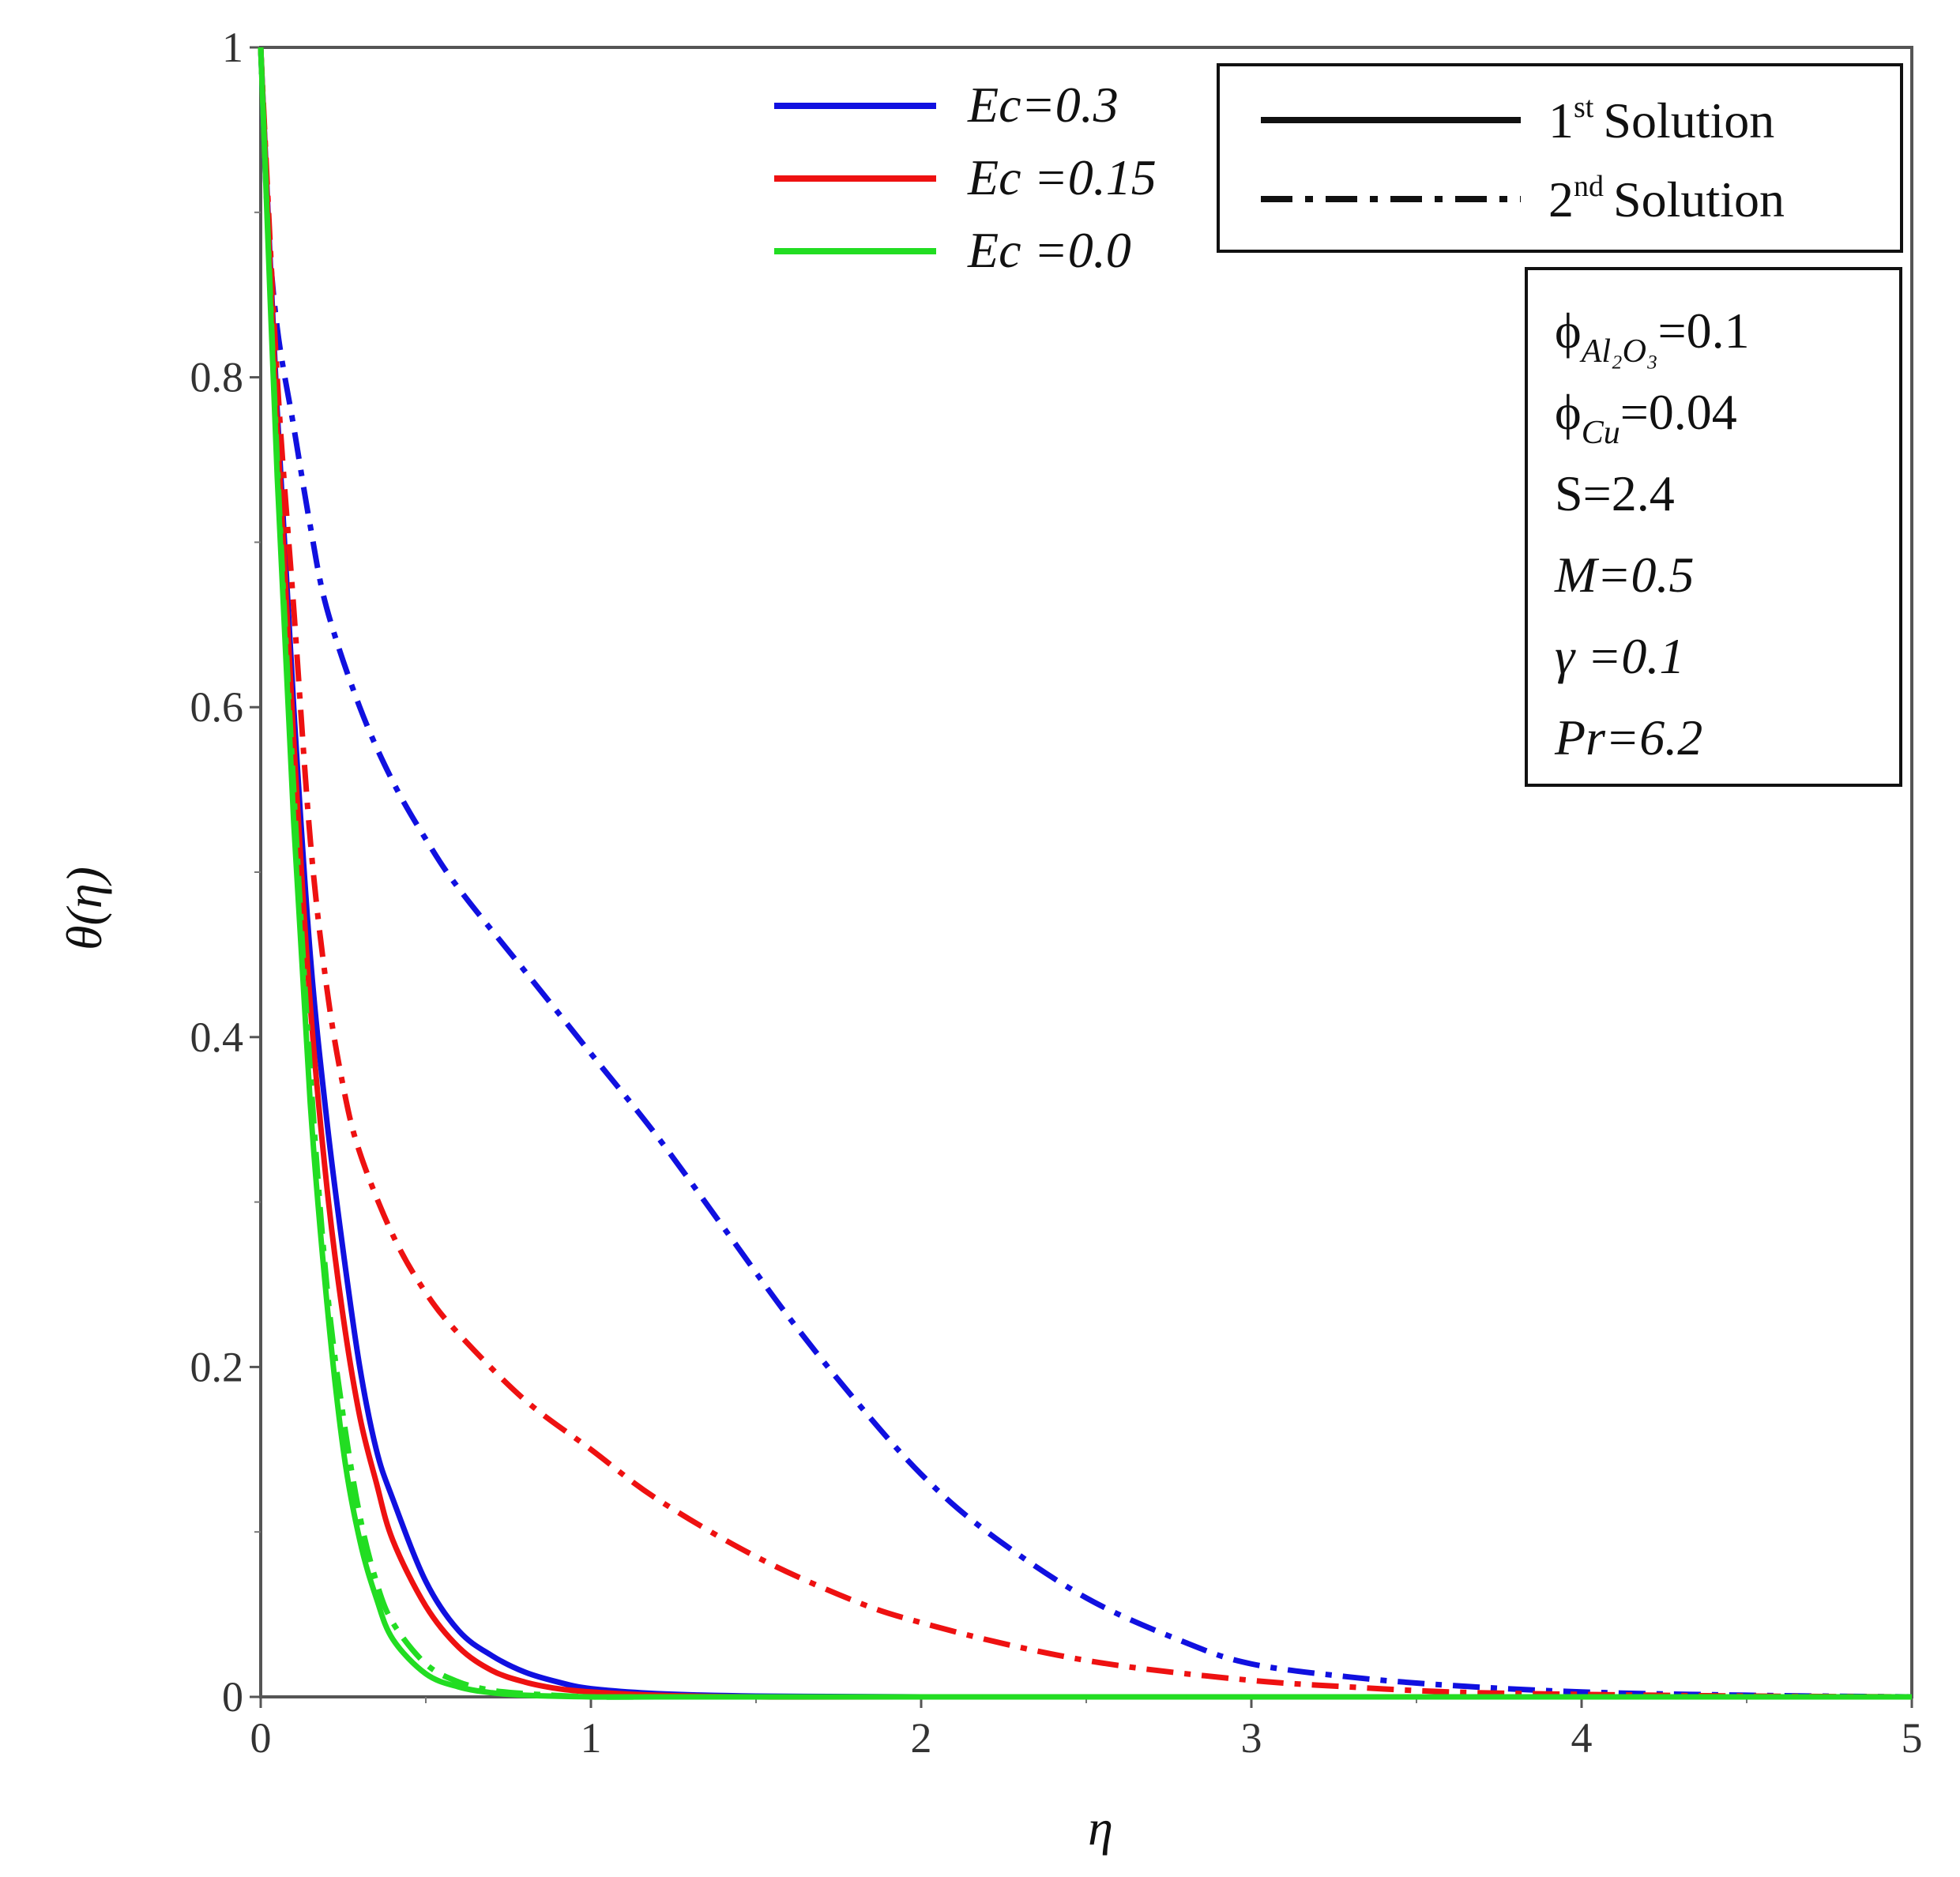  What do you see at coordinates (1652, 337) in the screenshot?
I see `parameter-label: ϕAl₂O₃=0.1` at bounding box center [1652, 337].